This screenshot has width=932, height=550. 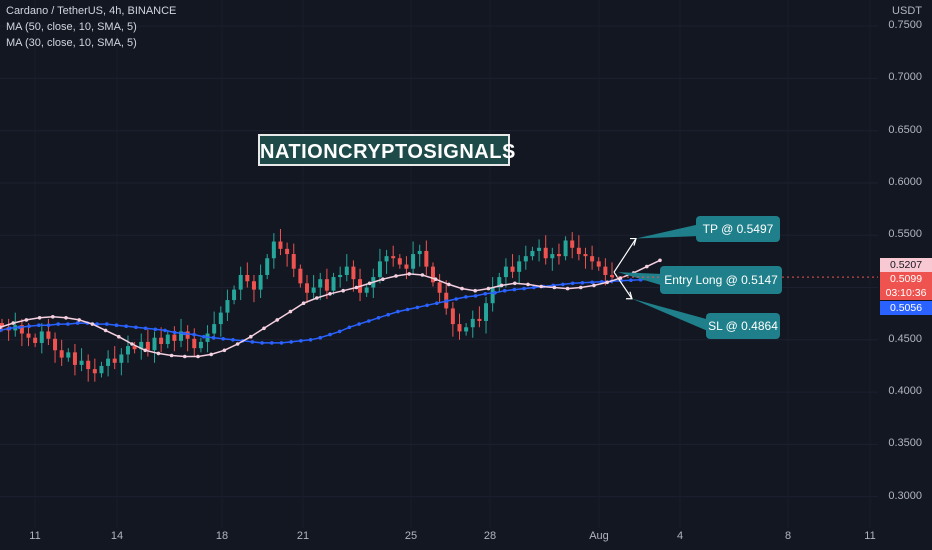 I want to click on sl-arrow, so click(x=623, y=285).